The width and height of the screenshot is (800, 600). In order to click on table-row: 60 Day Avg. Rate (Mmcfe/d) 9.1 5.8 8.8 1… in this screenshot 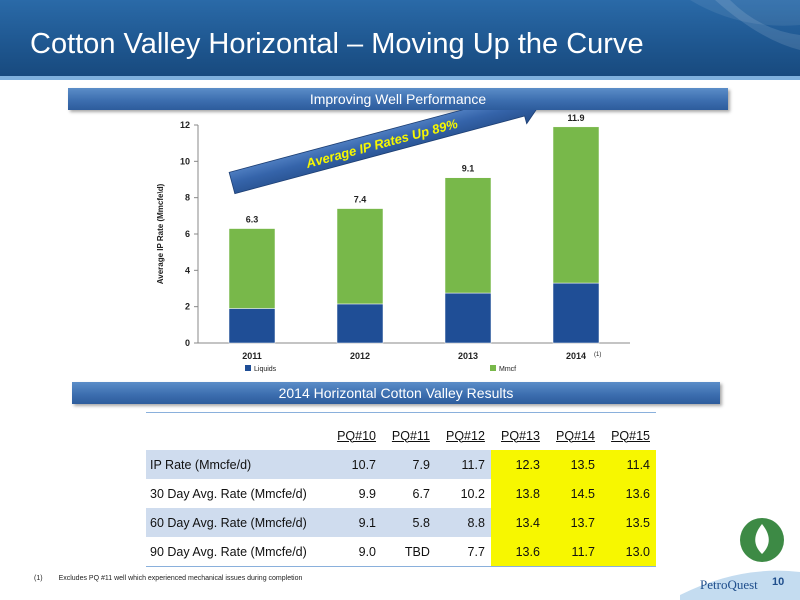, I will do `click(401, 522)`.